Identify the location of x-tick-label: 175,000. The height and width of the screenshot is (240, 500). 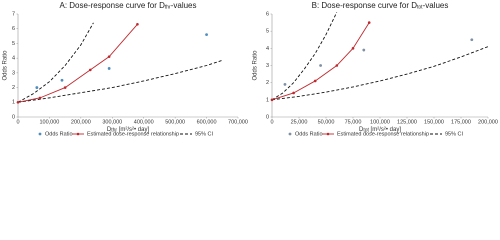
(461, 122).